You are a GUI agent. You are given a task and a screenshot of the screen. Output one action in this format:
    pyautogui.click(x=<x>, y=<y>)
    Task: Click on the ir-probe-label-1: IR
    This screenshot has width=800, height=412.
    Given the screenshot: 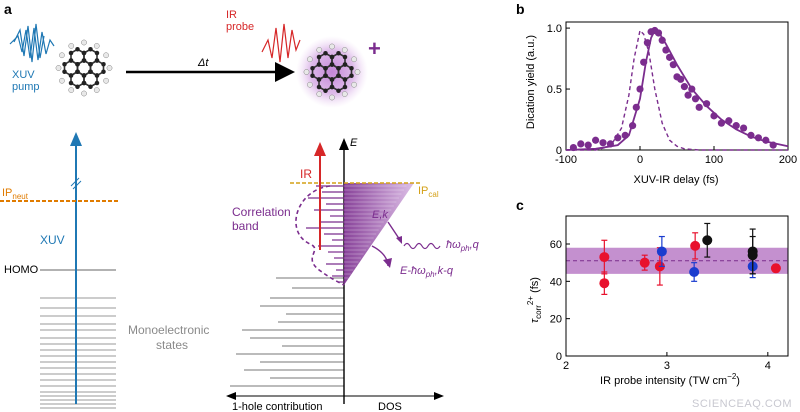 What is the action you would take?
    pyautogui.click(x=231, y=15)
    